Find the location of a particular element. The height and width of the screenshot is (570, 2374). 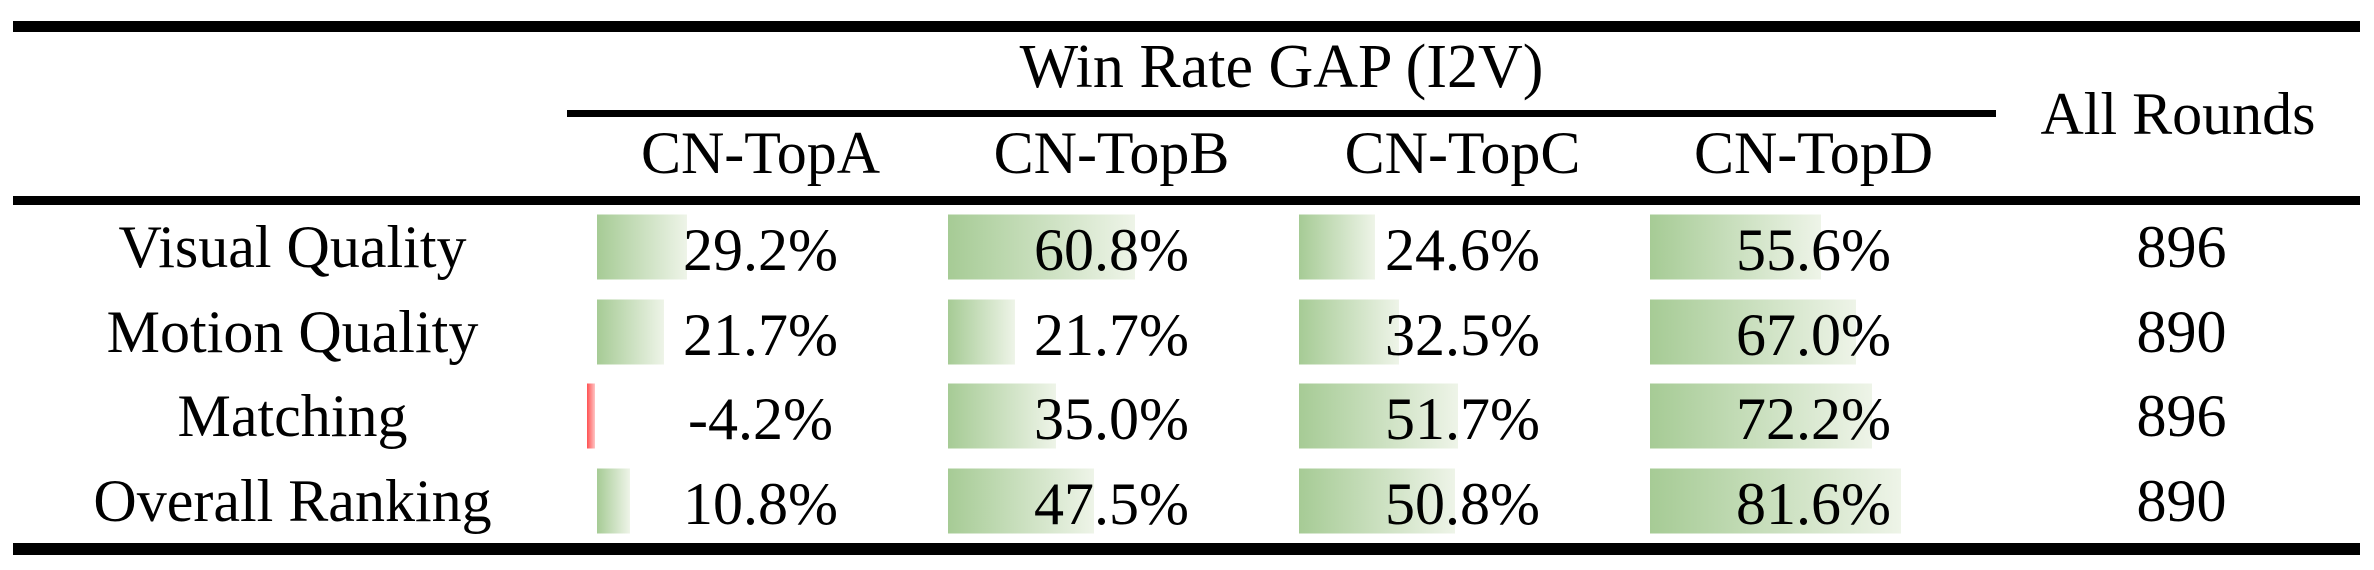

table-top-rule is located at coordinates (1186, 26).